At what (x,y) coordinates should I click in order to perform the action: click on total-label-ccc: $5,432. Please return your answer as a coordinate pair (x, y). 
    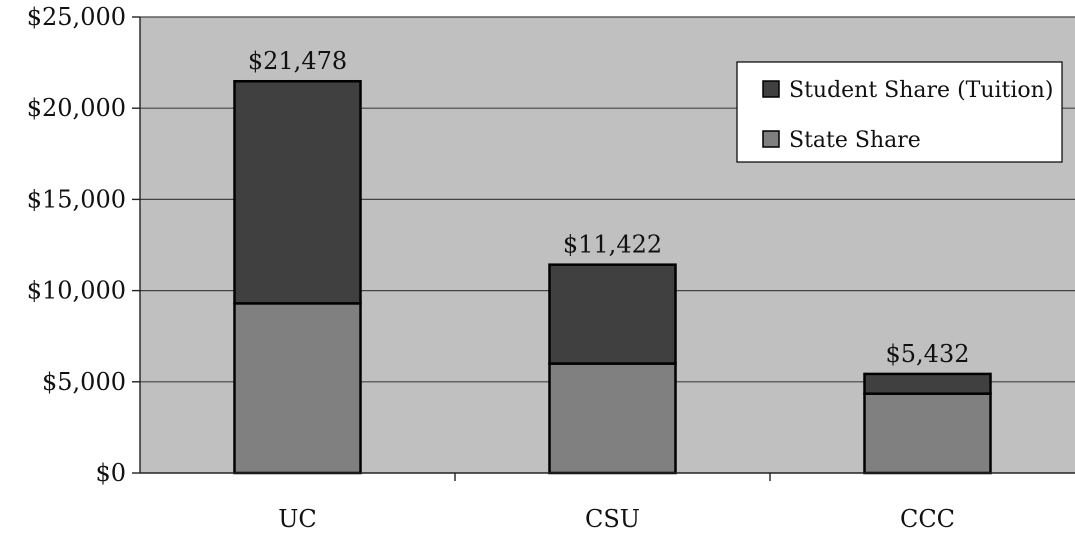
    Looking at the image, I should click on (928, 354).